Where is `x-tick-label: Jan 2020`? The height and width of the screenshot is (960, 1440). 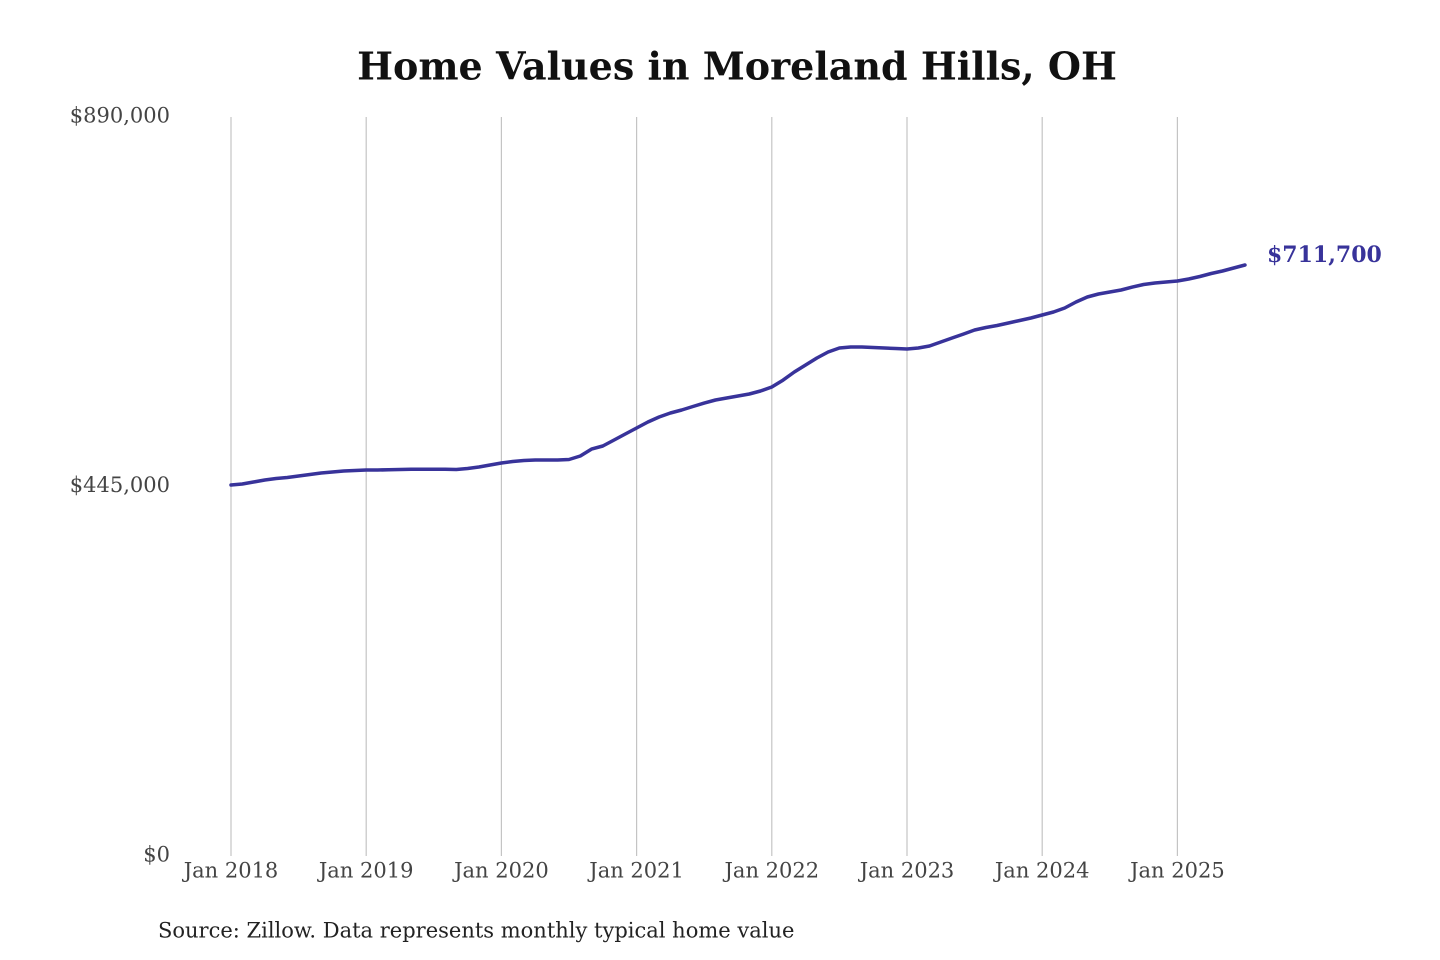 x-tick-label: Jan 2020 is located at coordinates (500, 871).